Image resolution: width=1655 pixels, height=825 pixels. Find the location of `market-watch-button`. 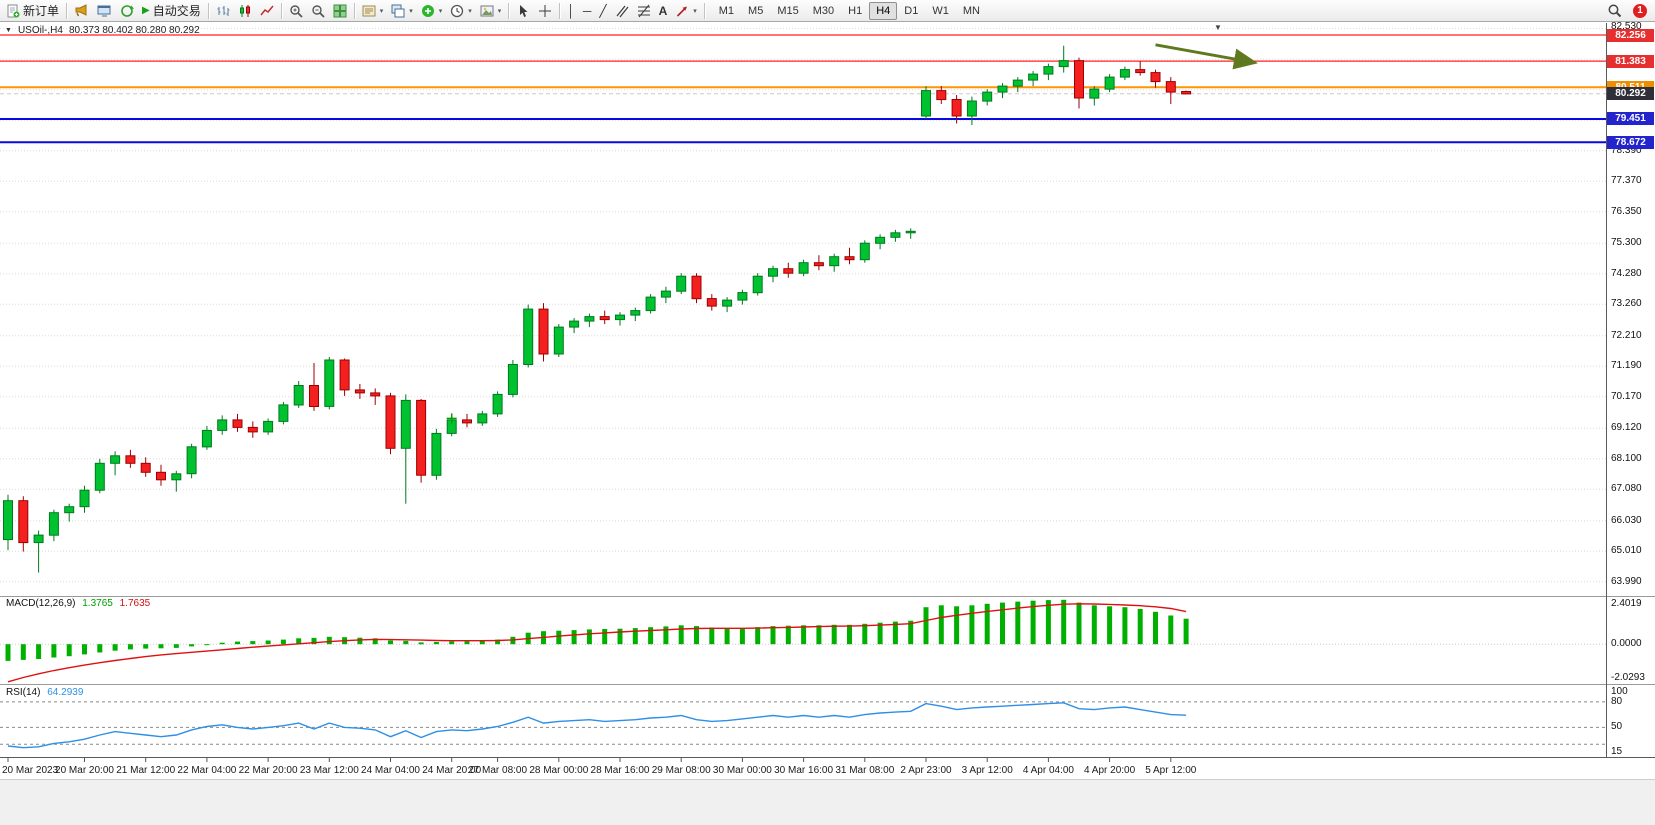

market-watch-button is located at coordinates (104, 11).